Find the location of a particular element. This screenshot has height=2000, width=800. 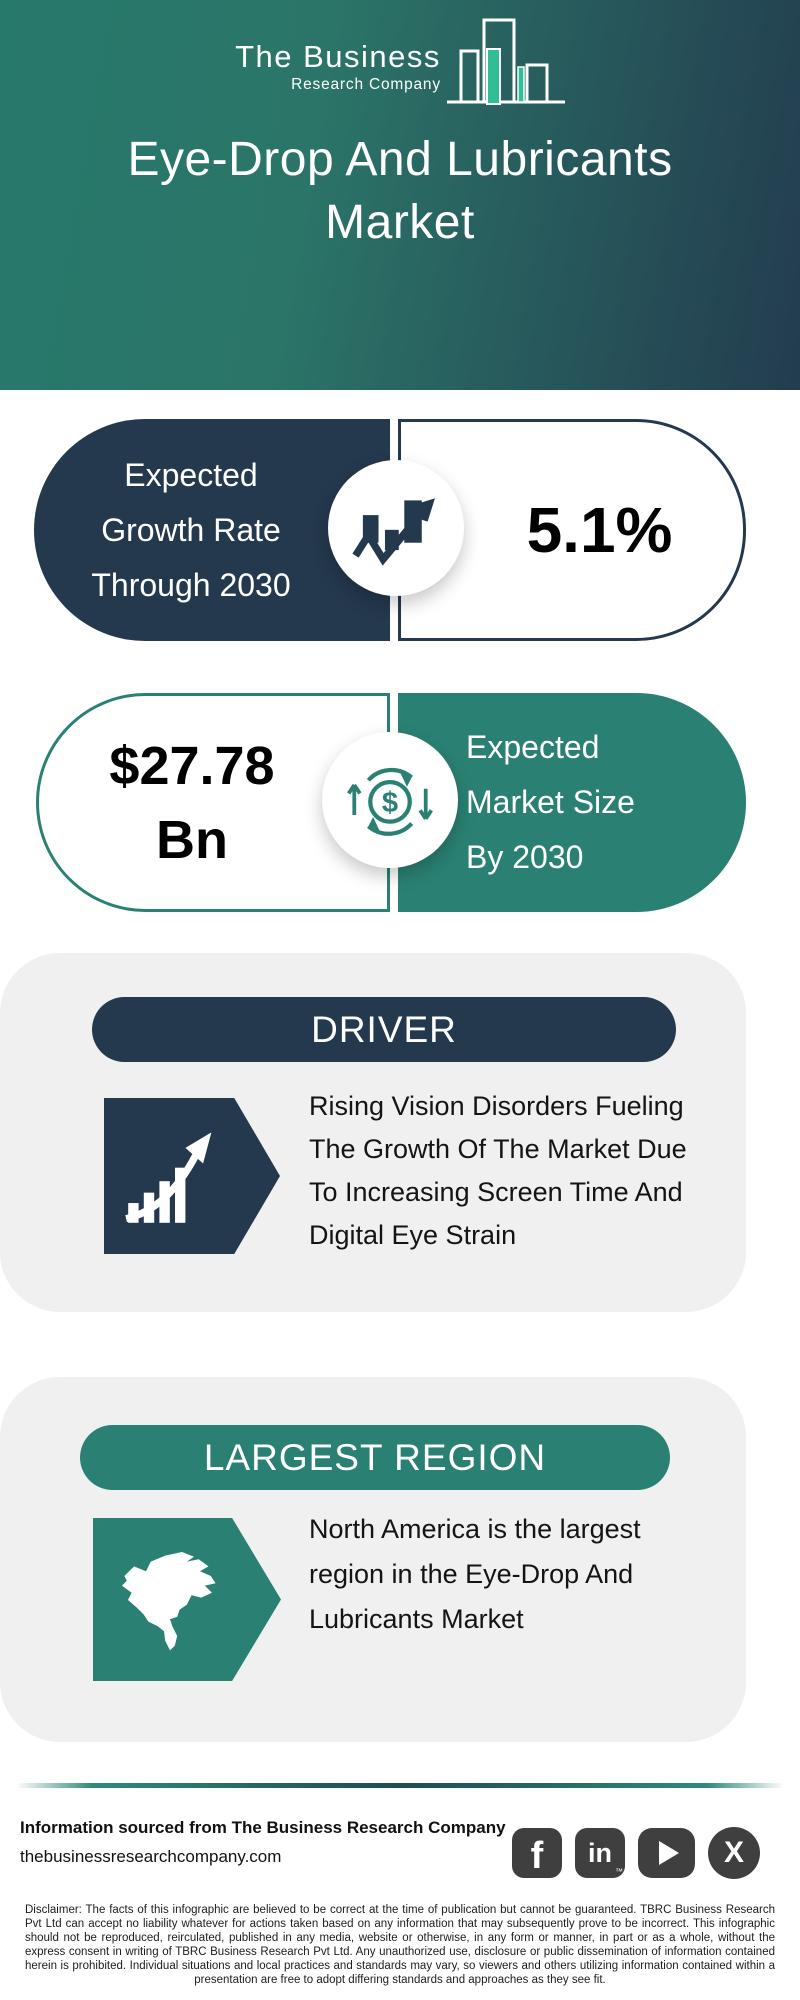

north-america-map-icon is located at coordinates (169, 1600).